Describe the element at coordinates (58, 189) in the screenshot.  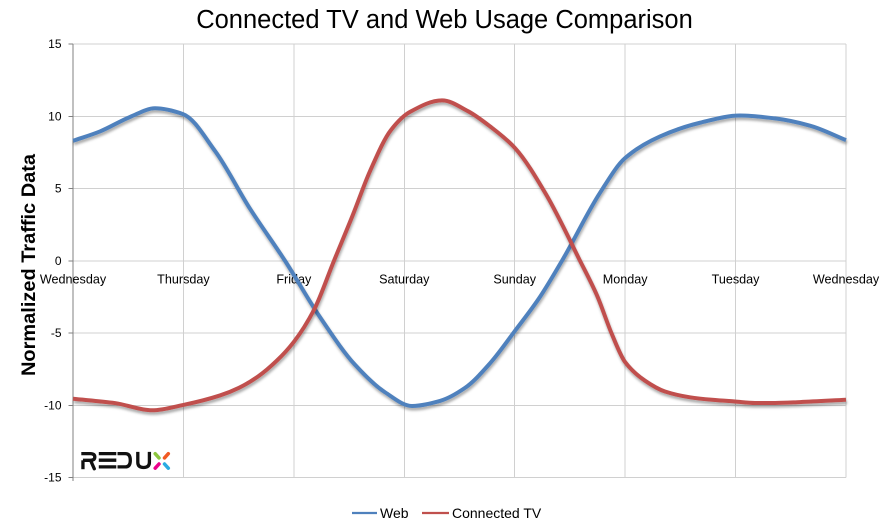
I see `svg-text: 5` at that location.